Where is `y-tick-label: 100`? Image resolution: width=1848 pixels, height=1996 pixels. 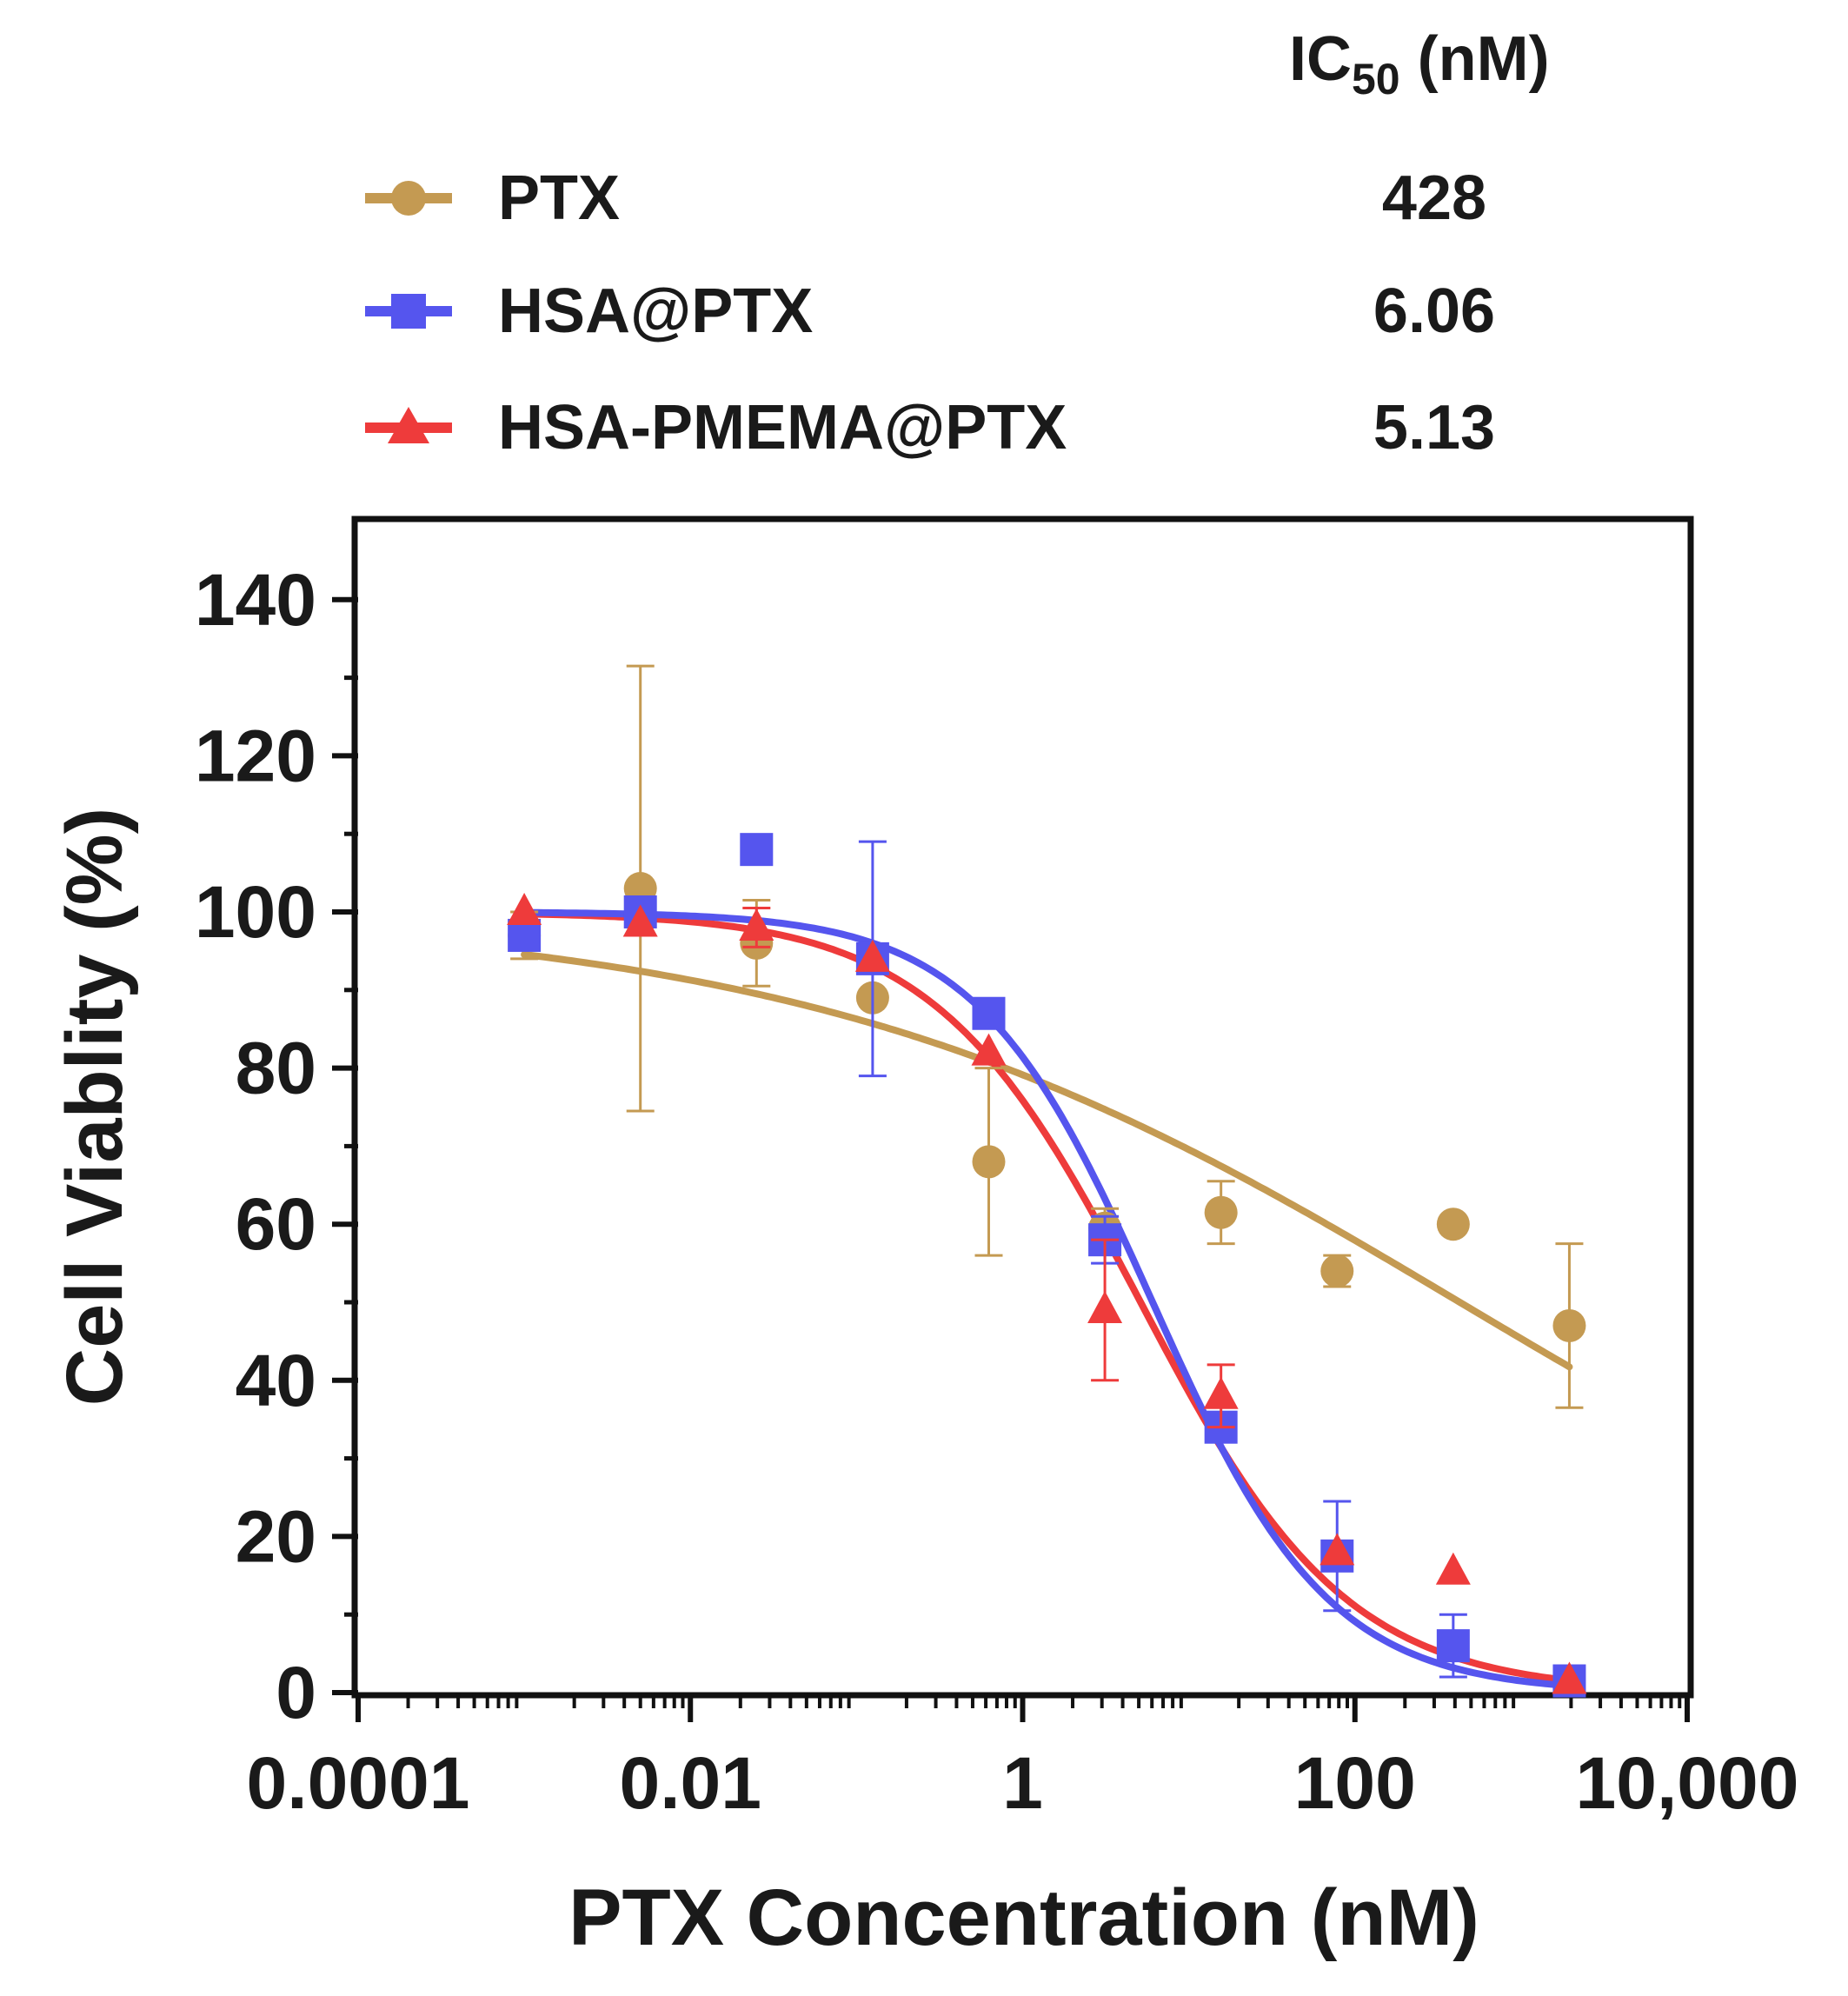 y-tick-label: 100 is located at coordinates (256, 912).